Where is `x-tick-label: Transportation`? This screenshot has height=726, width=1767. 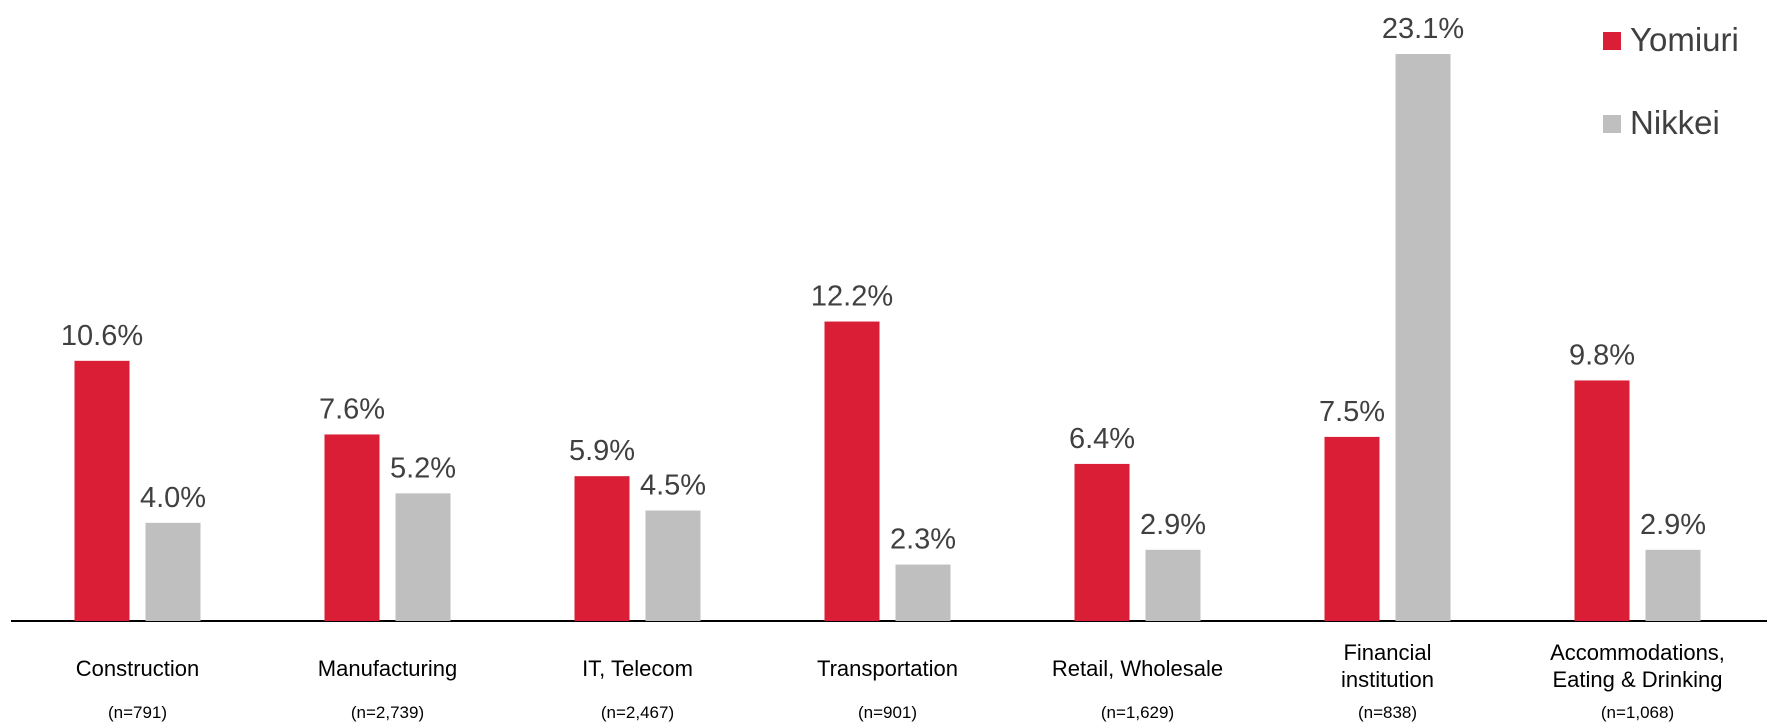 x-tick-label: Transportation is located at coordinates (887, 668).